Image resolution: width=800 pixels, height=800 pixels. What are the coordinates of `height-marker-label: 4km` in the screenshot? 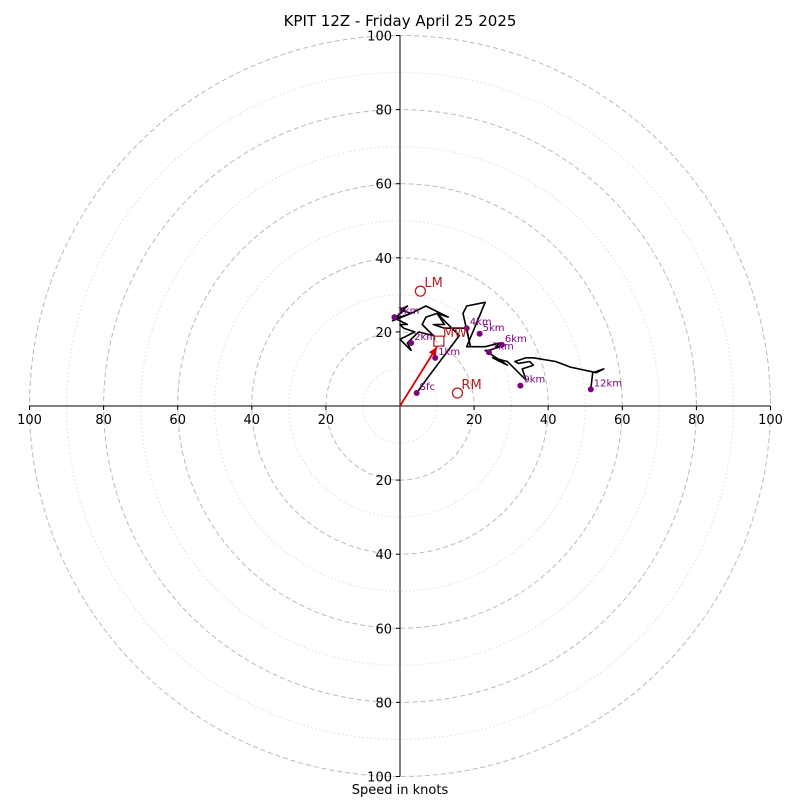 It's located at (481, 322).